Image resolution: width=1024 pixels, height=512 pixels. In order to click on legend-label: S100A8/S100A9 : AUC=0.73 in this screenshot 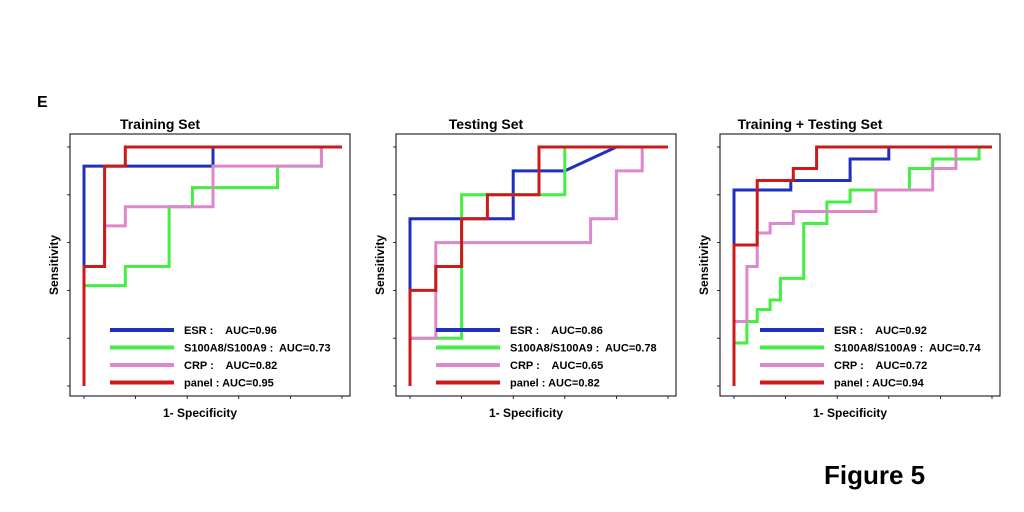, I will do `click(257, 349)`.